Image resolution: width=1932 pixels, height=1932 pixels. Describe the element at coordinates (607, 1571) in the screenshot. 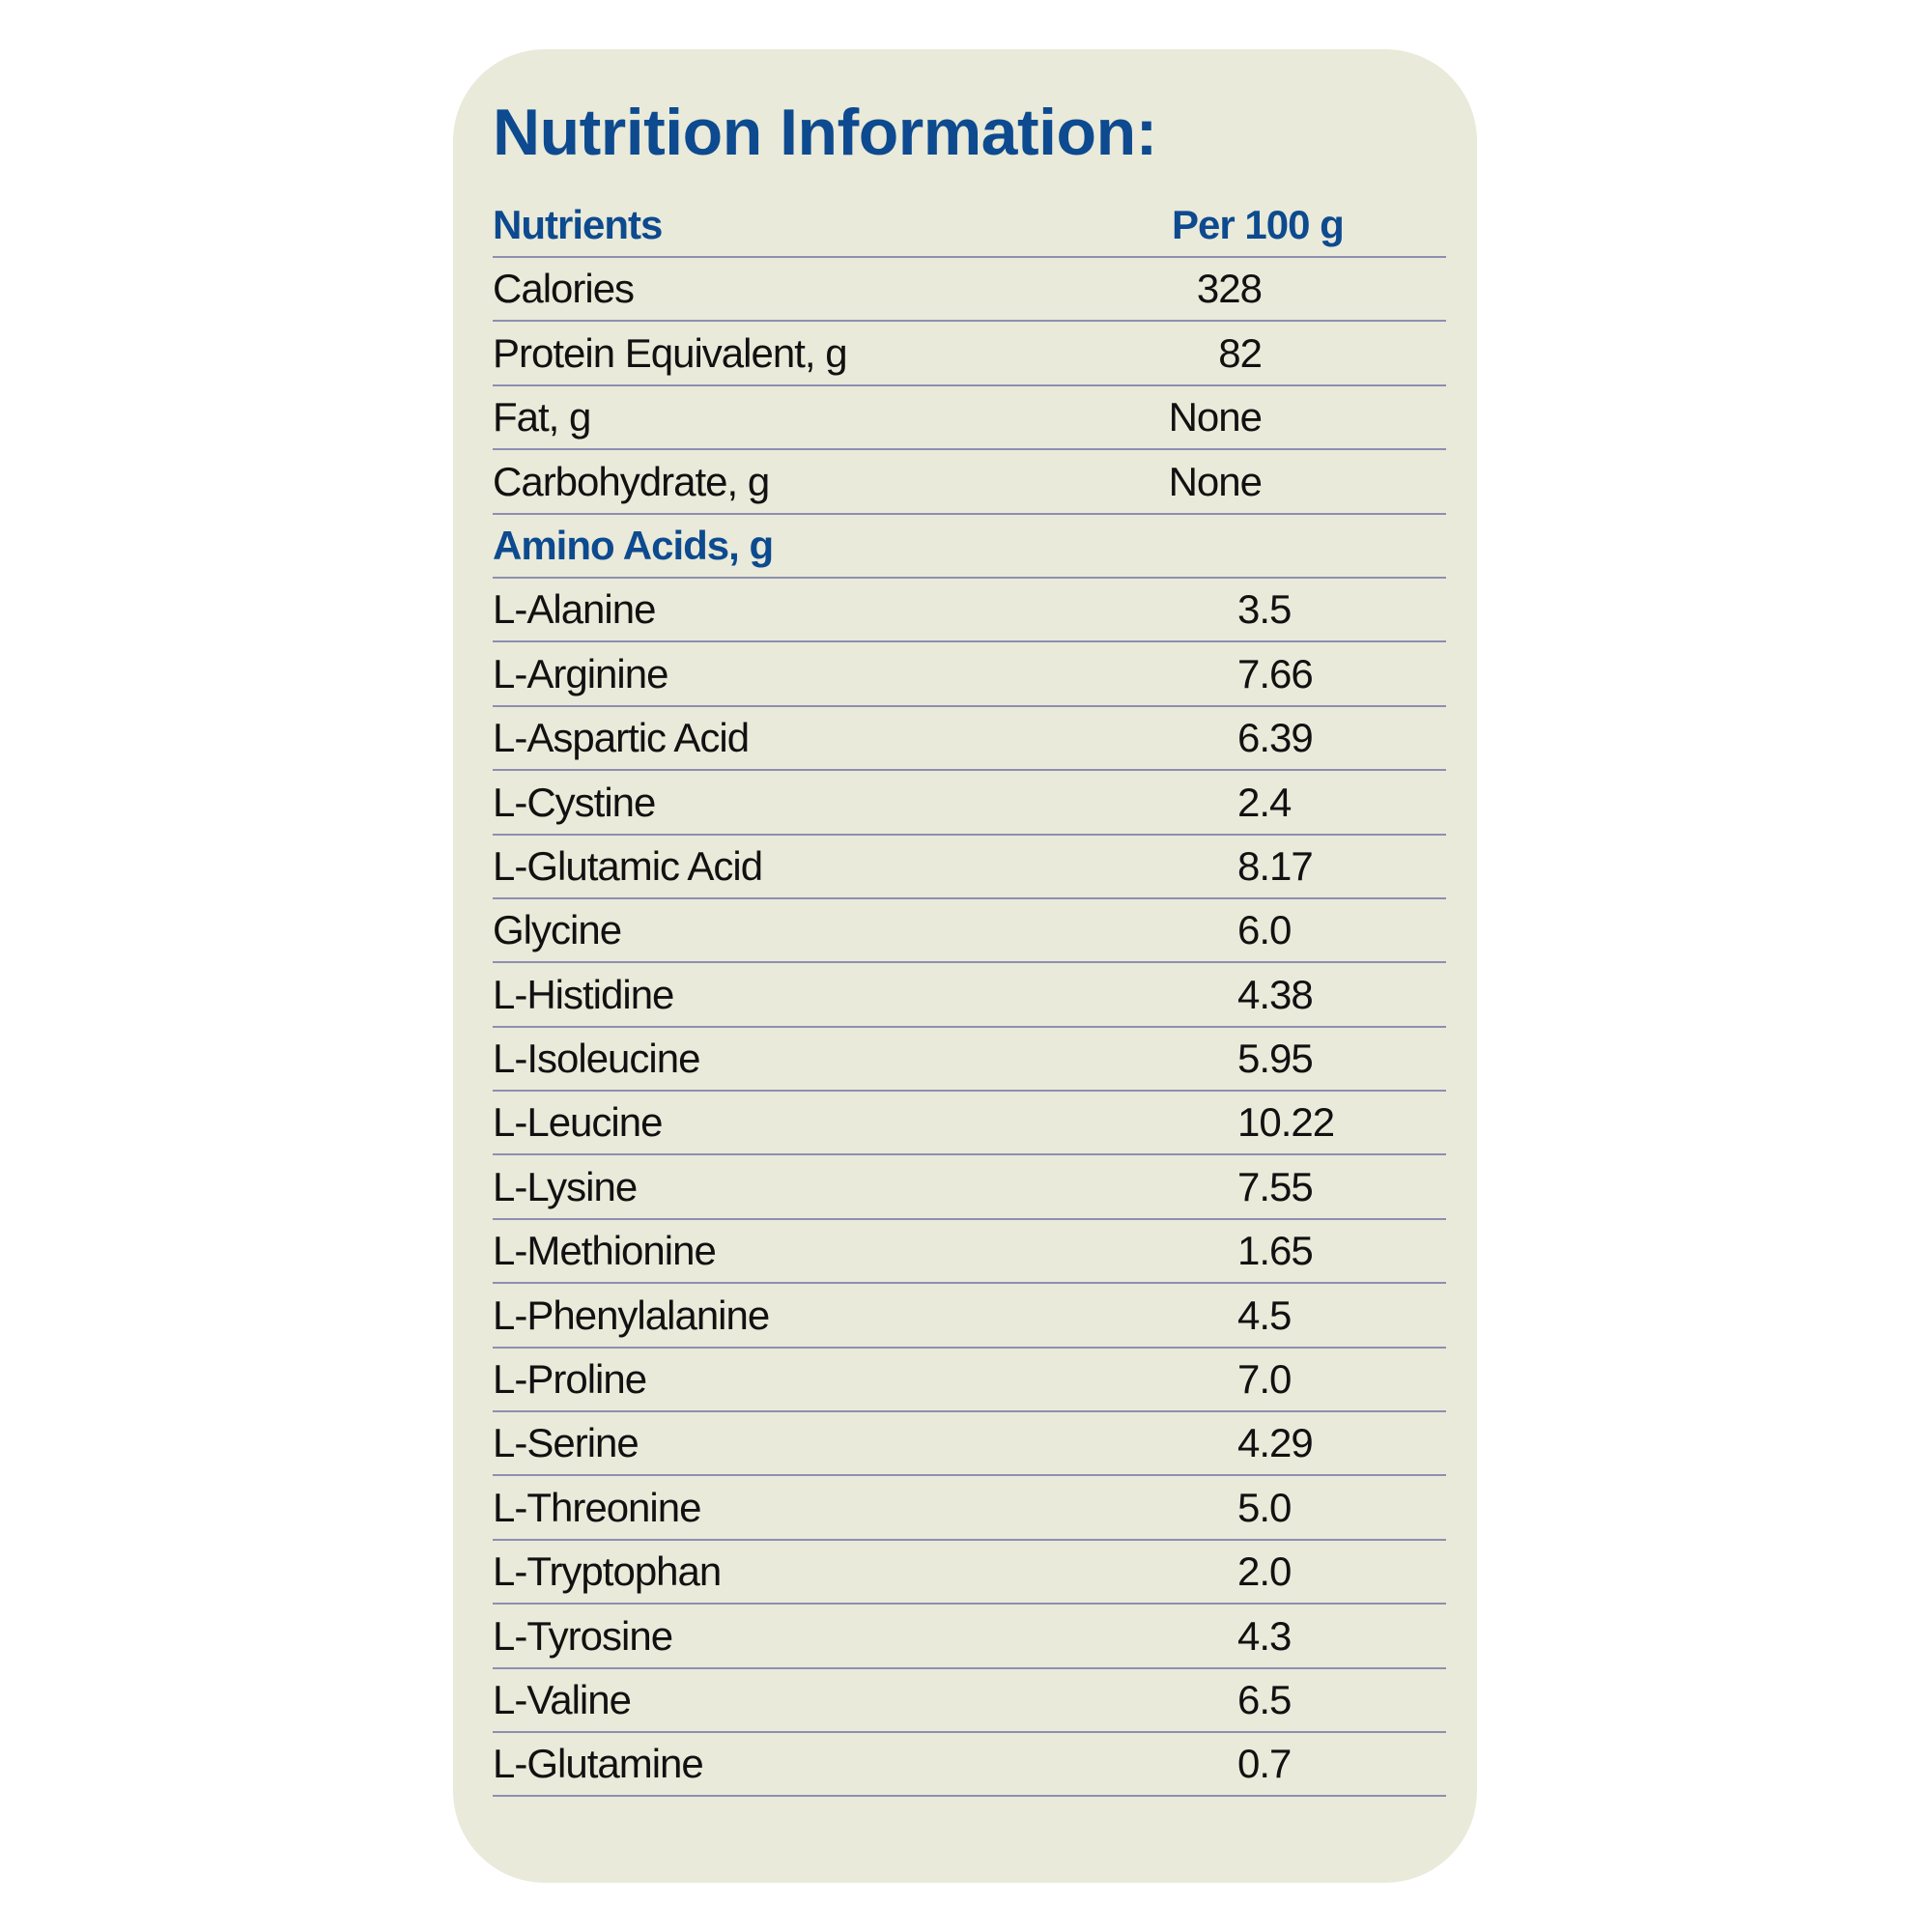

I see `amino-acid-name: L-Tryptophan` at that location.